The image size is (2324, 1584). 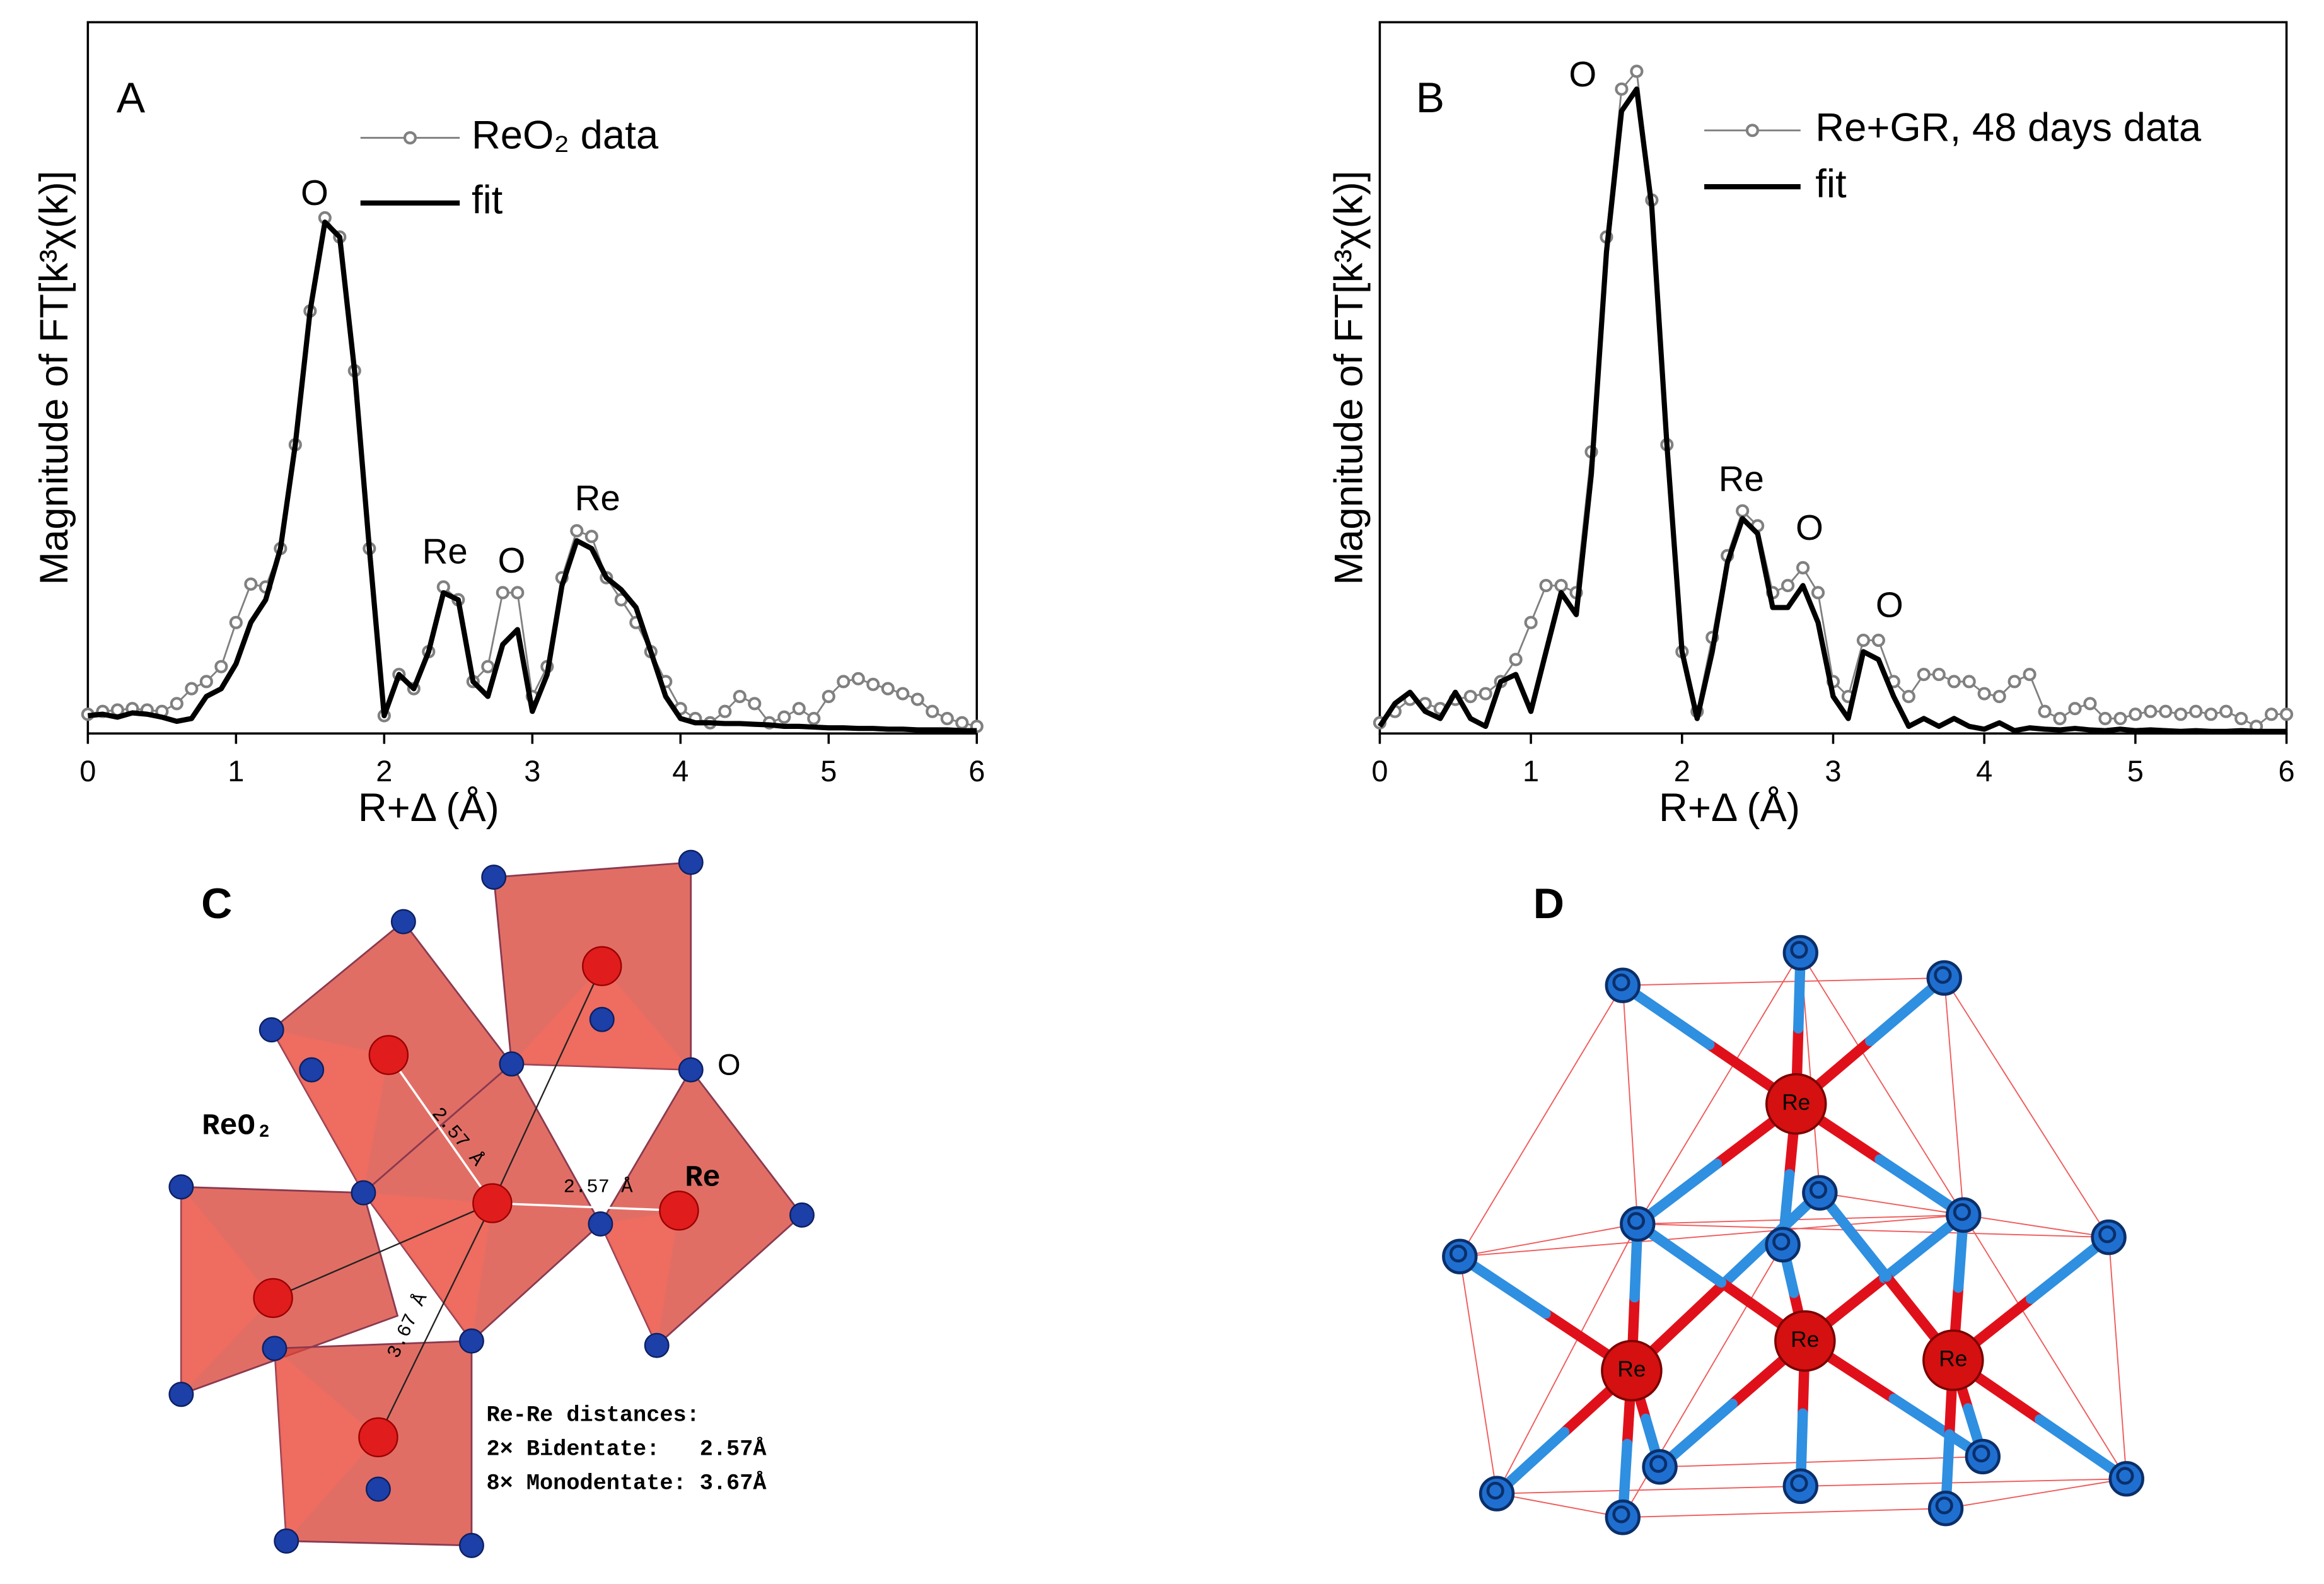 I want to click on panel-letter: A, so click(x=131, y=98).